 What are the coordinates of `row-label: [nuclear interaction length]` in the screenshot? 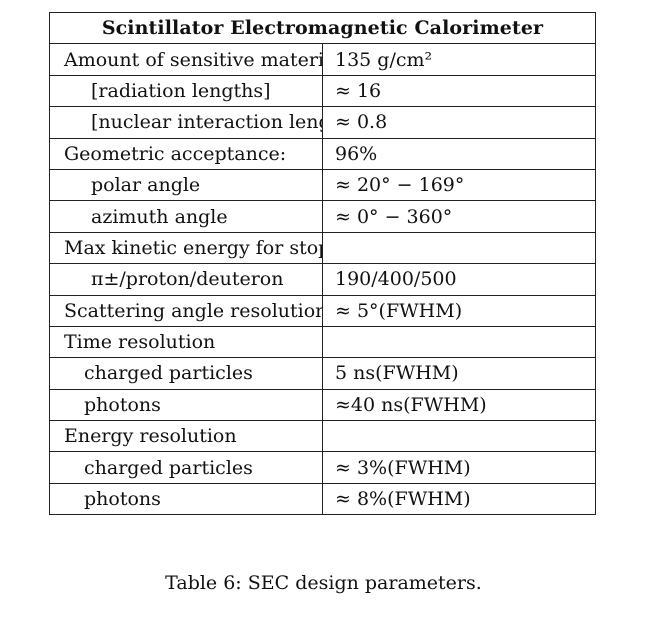 It's located at (186, 122).